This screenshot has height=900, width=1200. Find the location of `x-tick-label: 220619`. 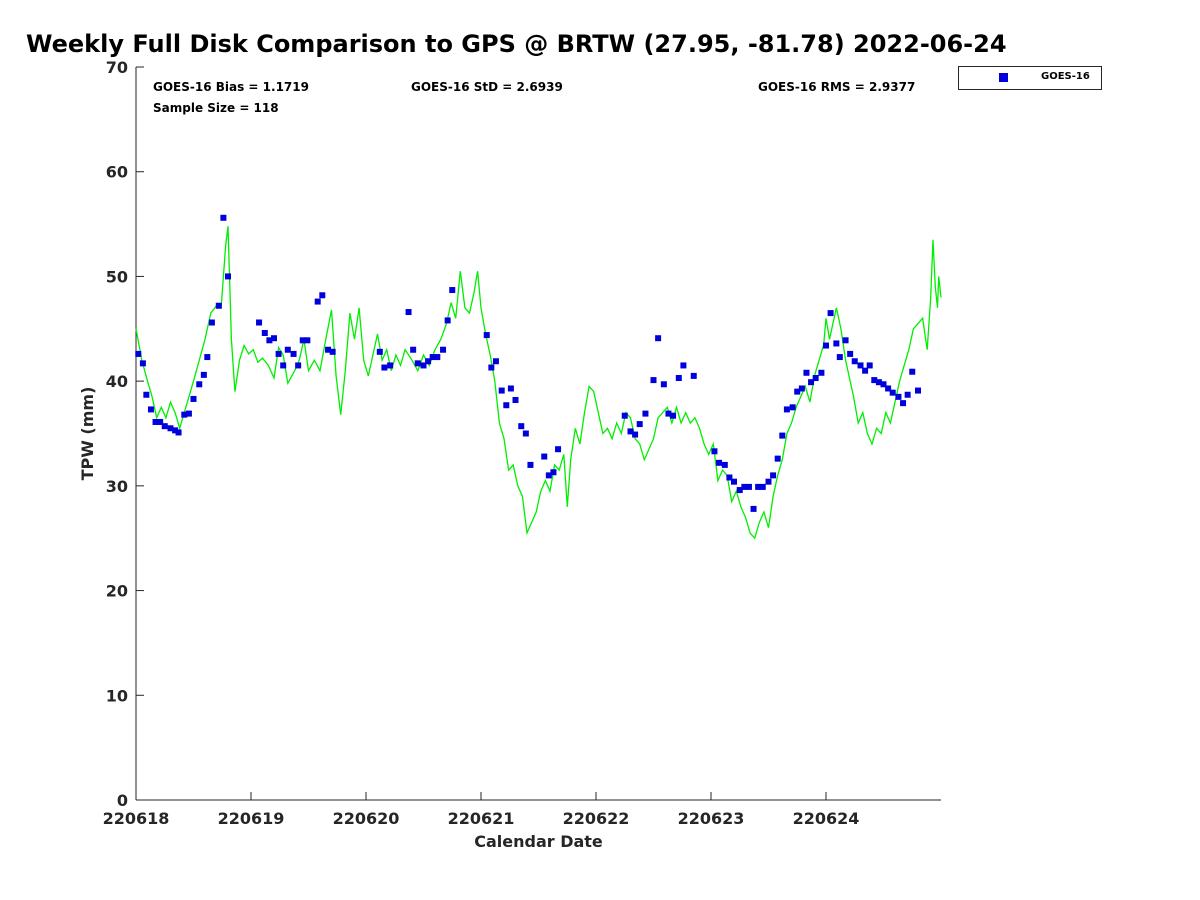

x-tick-label: 220619 is located at coordinates (251, 818).